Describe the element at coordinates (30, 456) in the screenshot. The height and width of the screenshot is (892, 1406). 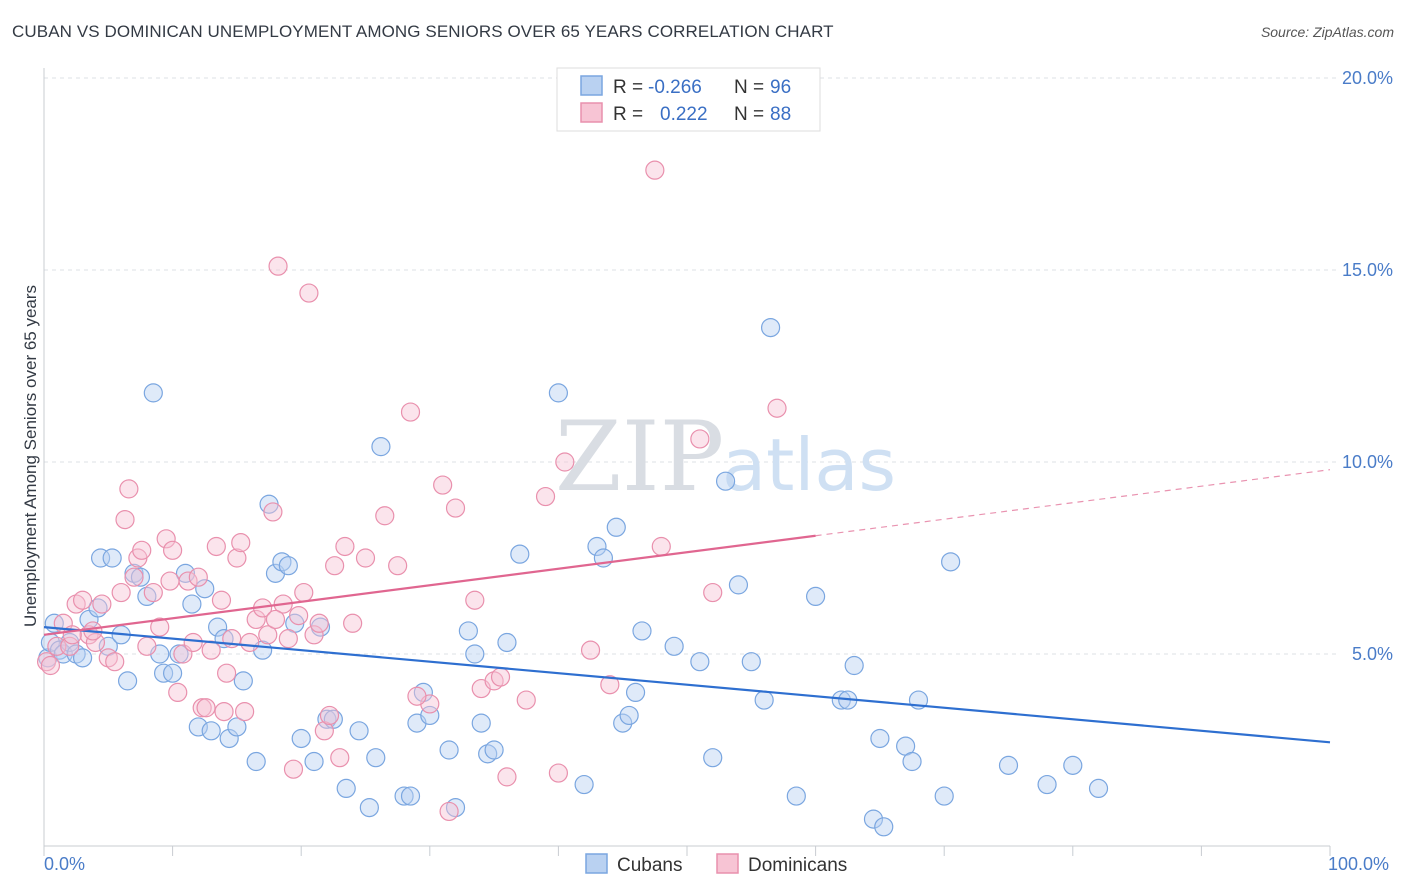
I see `y-axis-label: Unemployment Among Seniors over 65 years` at that location.